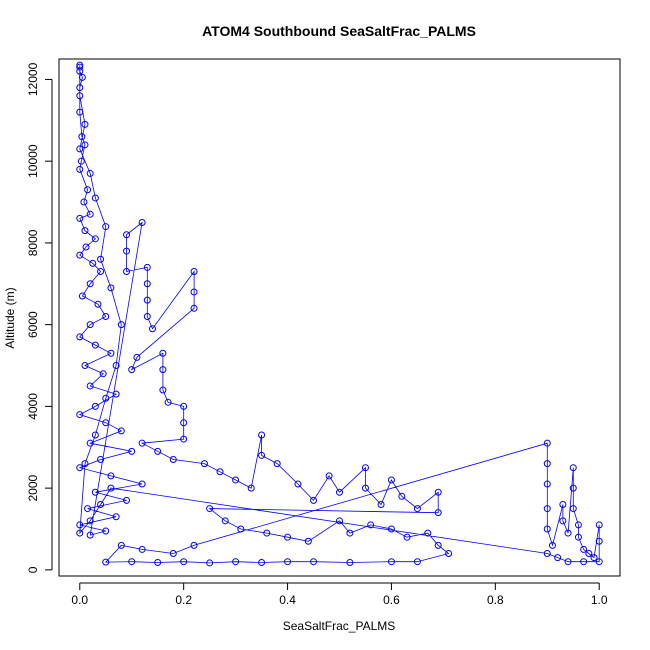  Describe the element at coordinates (10, 317) in the screenshot. I see `y-axis-label: Altitude (m)` at that location.